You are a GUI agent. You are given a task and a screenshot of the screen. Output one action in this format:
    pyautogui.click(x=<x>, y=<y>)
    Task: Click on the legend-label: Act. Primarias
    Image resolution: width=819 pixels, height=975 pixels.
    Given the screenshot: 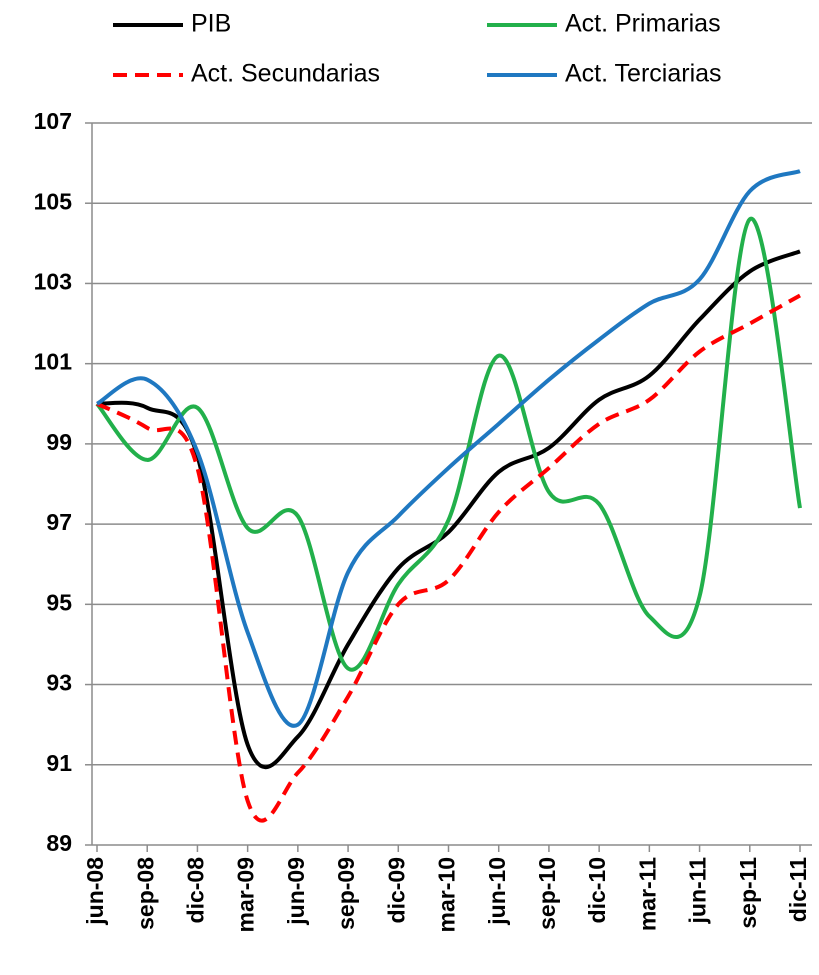 What is the action you would take?
    pyautogui.click(x=643, y=24)
    